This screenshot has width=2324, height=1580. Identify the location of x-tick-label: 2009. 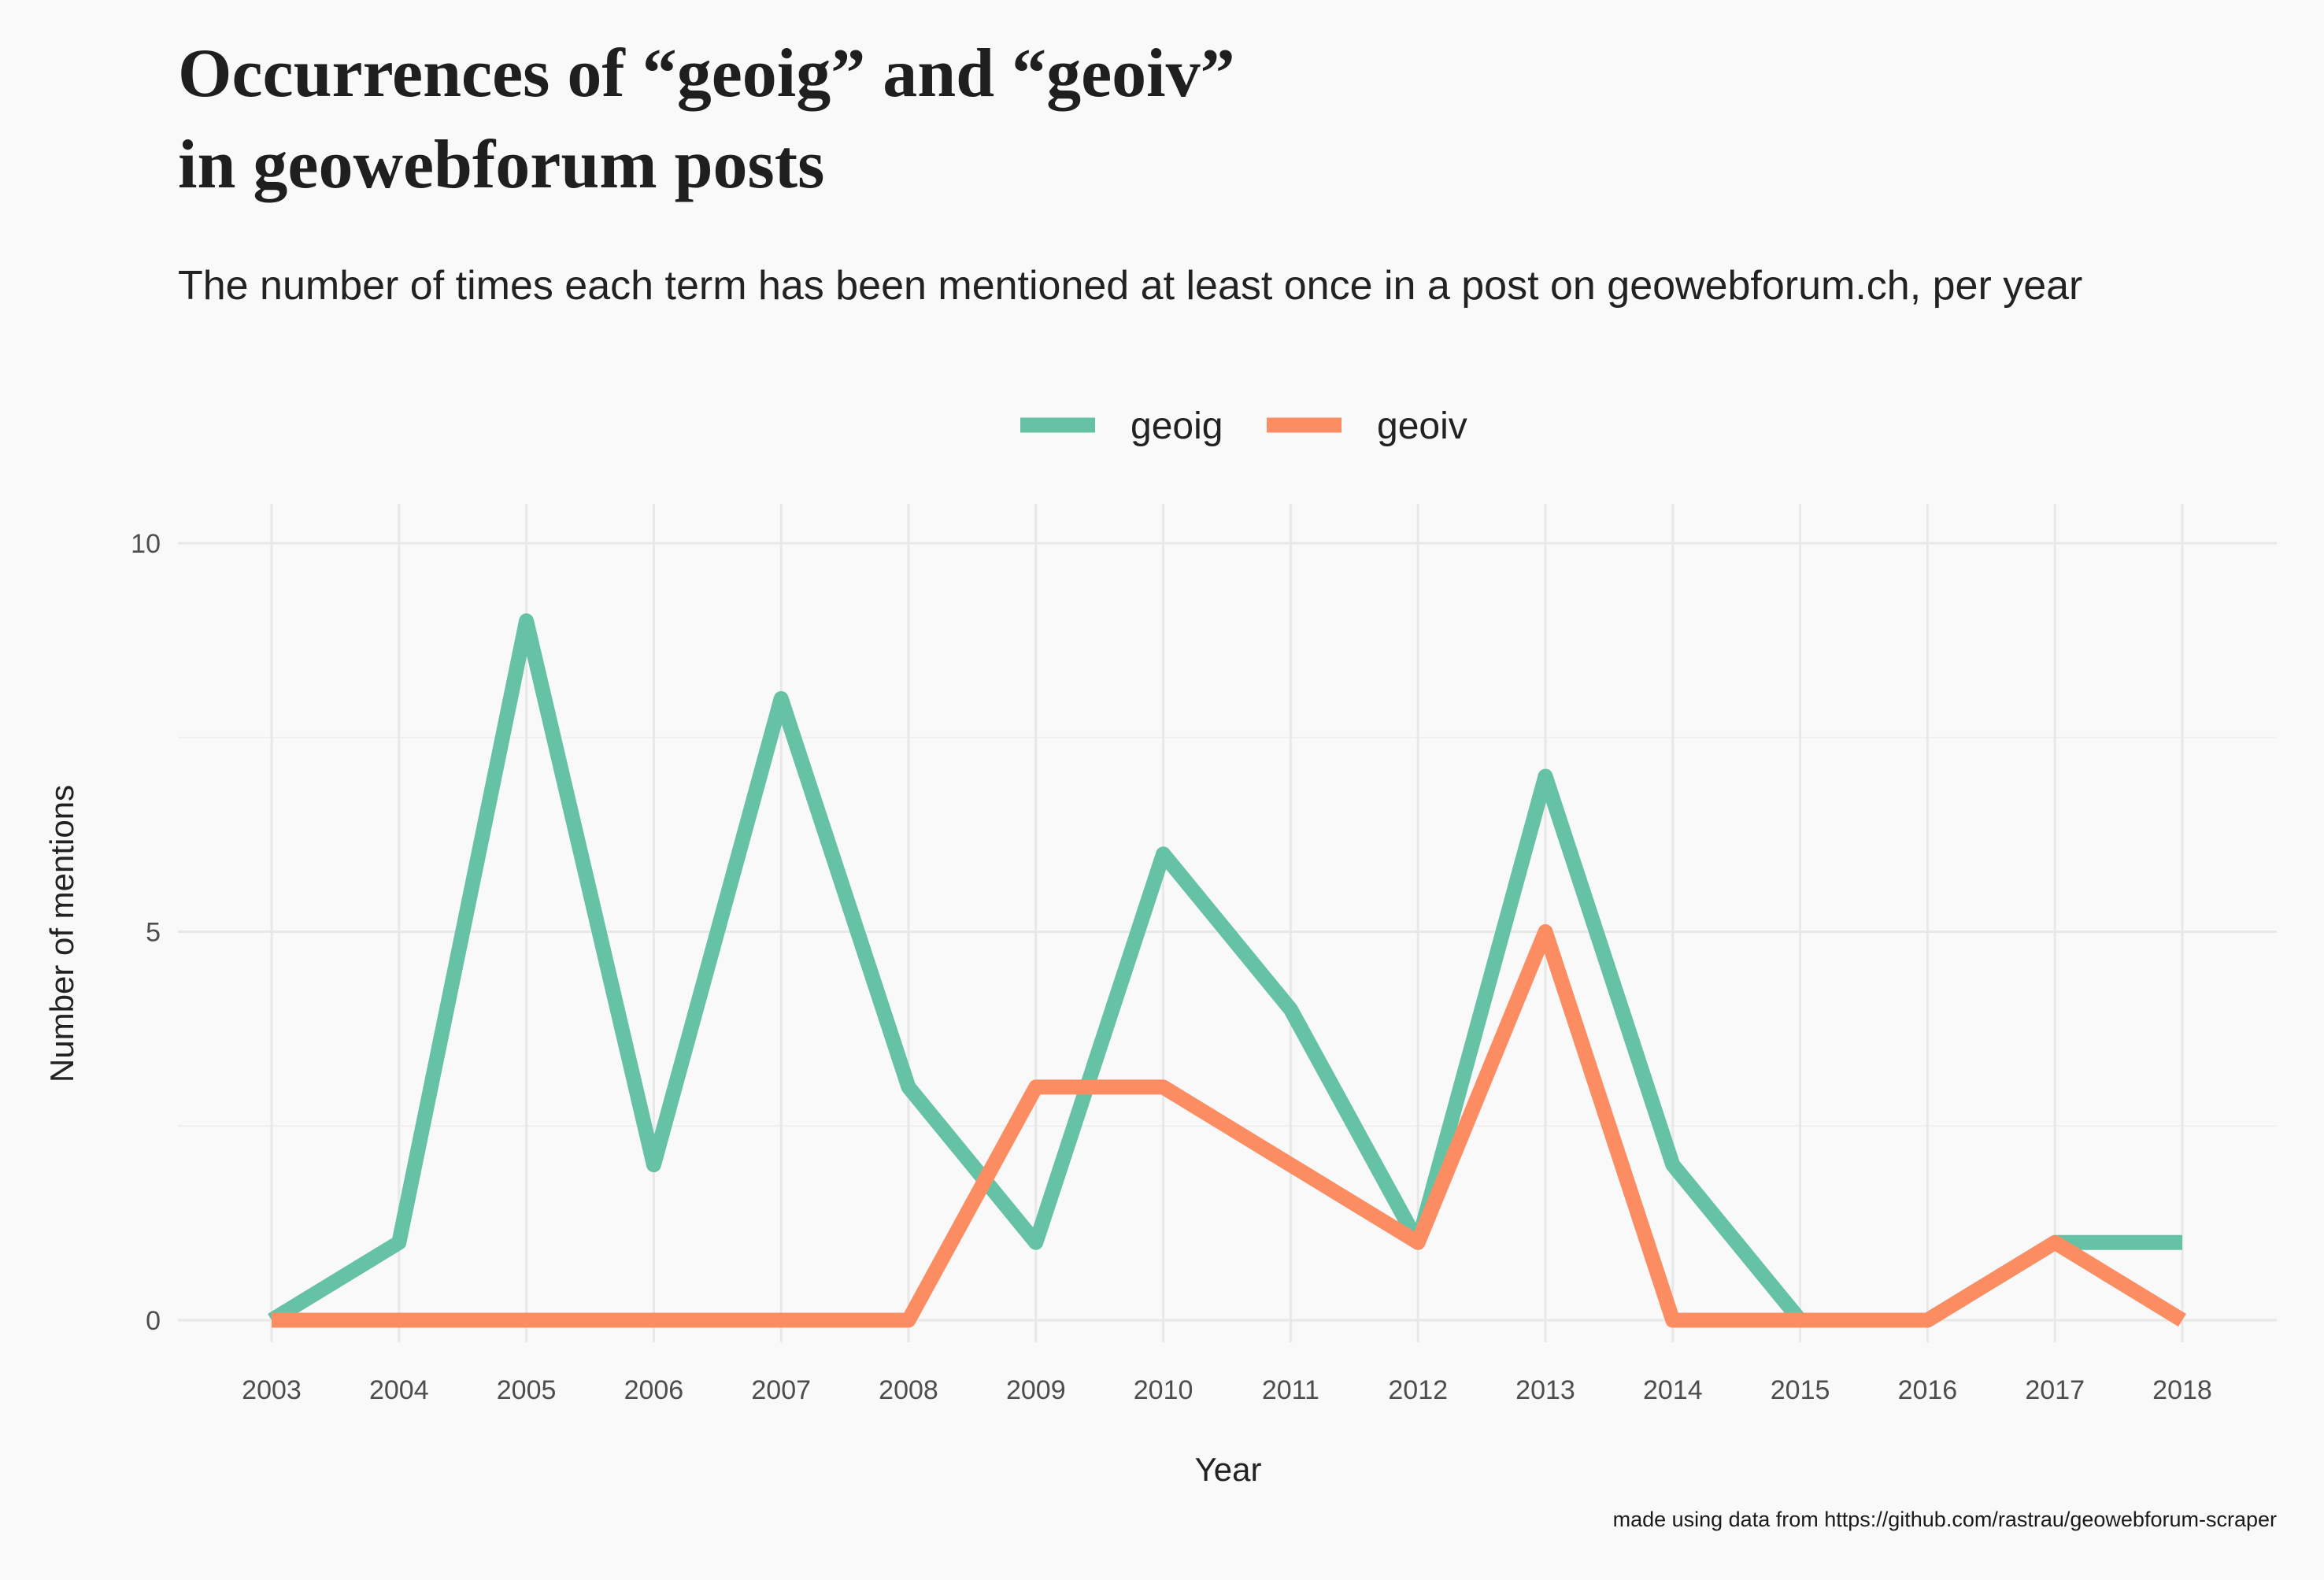
(1036, 1390).